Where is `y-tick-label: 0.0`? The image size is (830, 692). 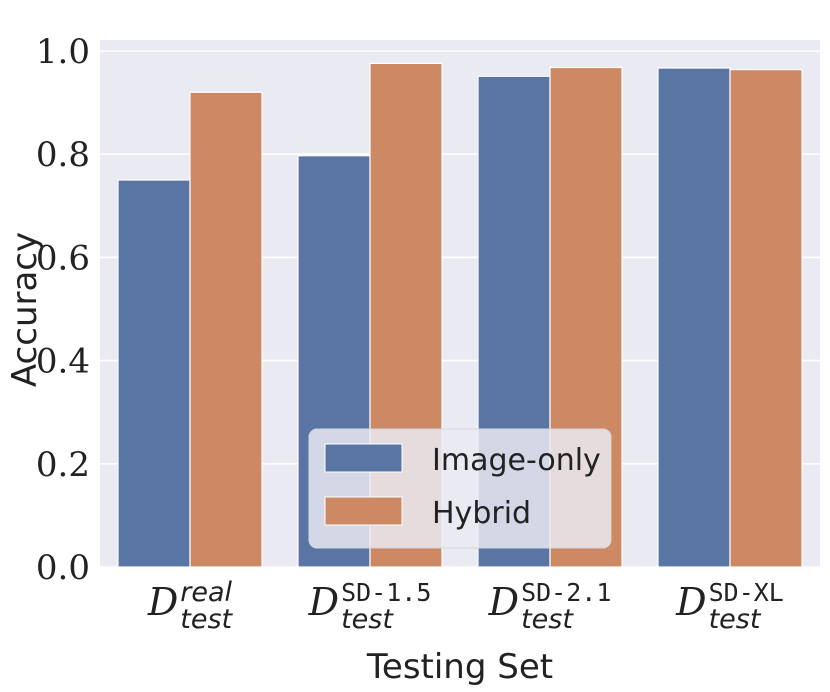 y-tick-label: 0.0 is located at coordinates (63, 568).